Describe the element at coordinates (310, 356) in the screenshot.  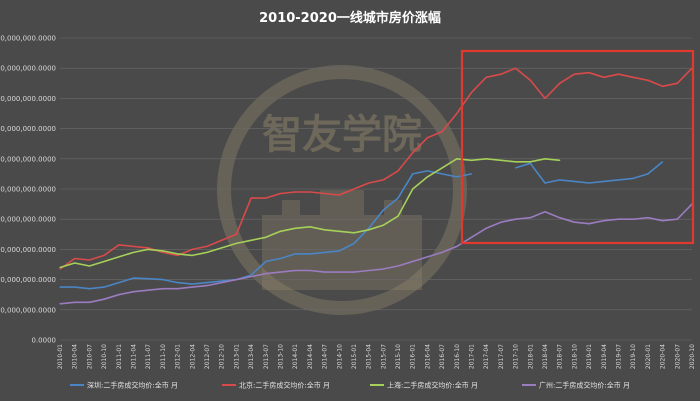
I see `x-tick-label: 2014-04` at that location.